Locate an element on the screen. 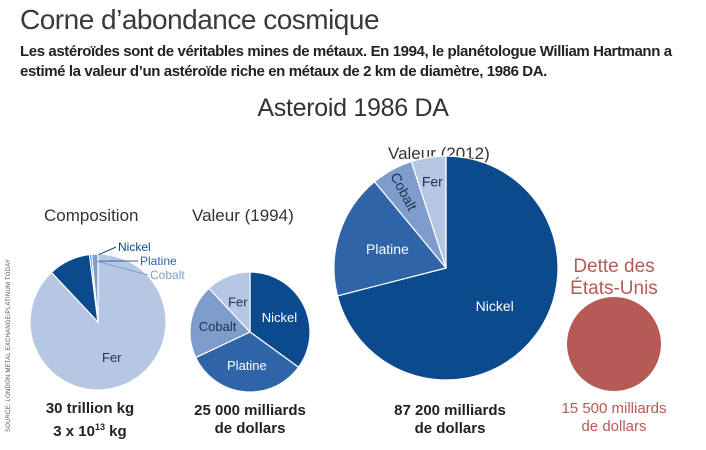 This screenshot has width=706, height=450. pie-slice-composition-cobalt is located at coordinates (94, 288).